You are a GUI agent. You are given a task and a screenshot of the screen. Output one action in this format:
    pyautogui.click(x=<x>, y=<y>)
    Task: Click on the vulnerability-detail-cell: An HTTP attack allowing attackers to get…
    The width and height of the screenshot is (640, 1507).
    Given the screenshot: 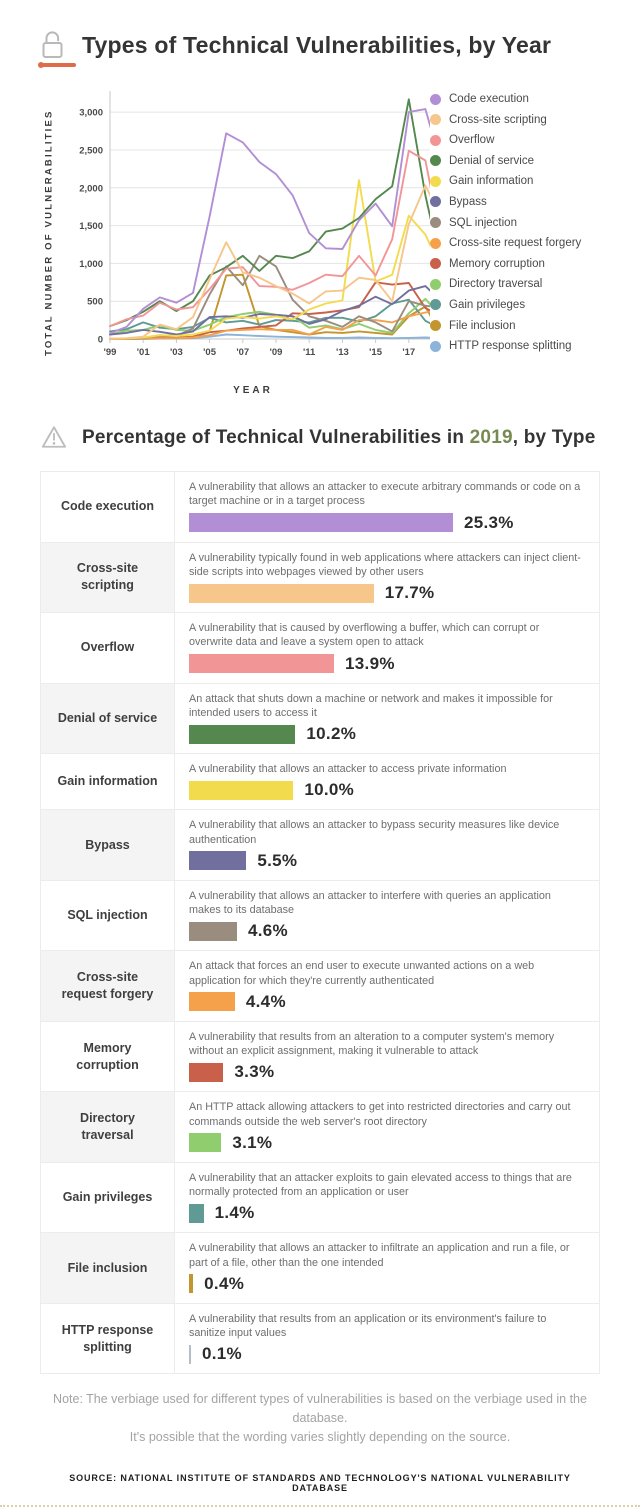 What is the action you would take?
    pyautogui.click(x=387, y=1127)
    